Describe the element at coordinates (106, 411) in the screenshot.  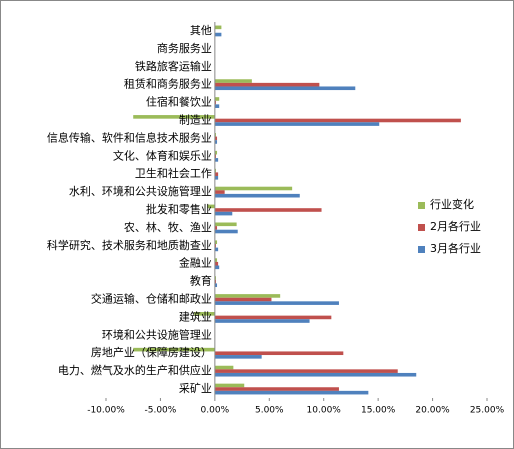
I see `x-tick-label: -10.00%` at that location.